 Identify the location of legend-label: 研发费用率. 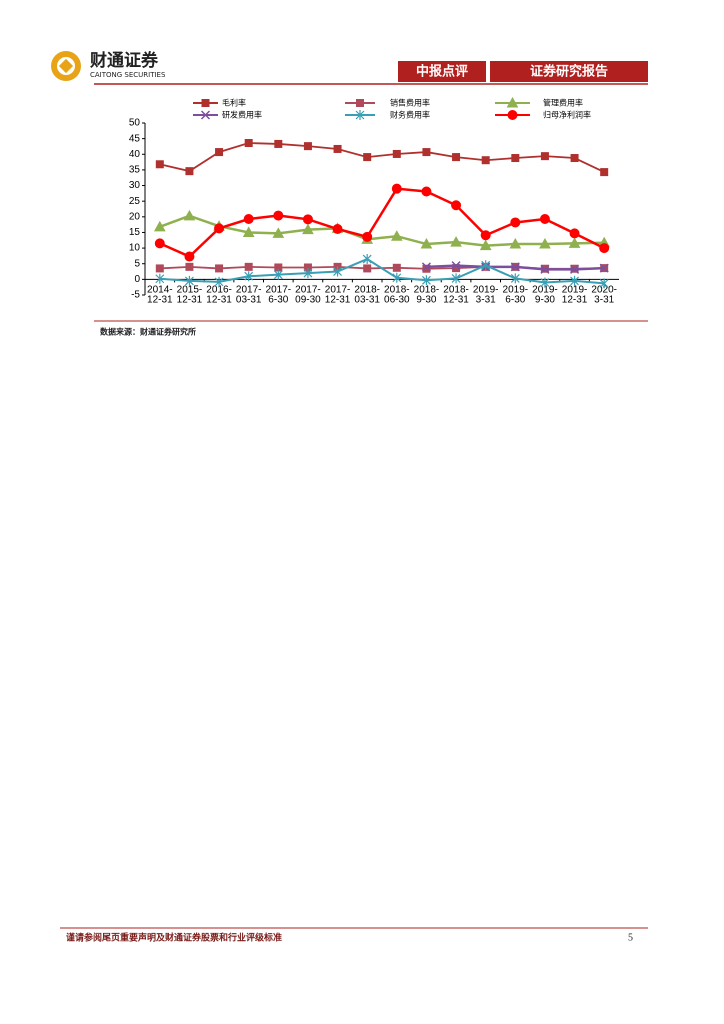
(242, 115).